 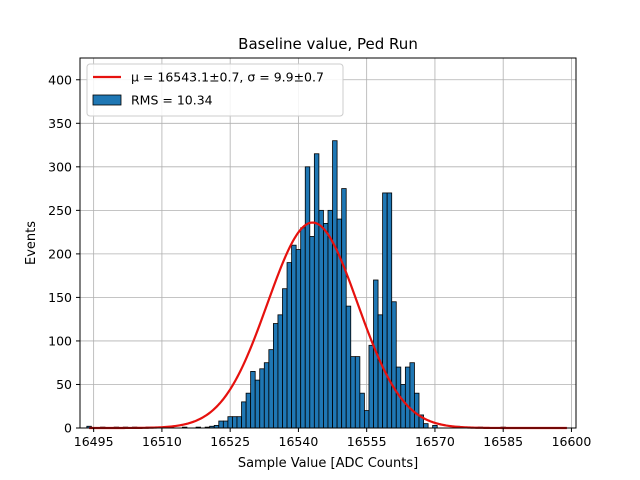 What do you see at coordinates (68, 428) in the screenshot?
I see `y-tick-label-0: 0` at bounding box center [68, 428].